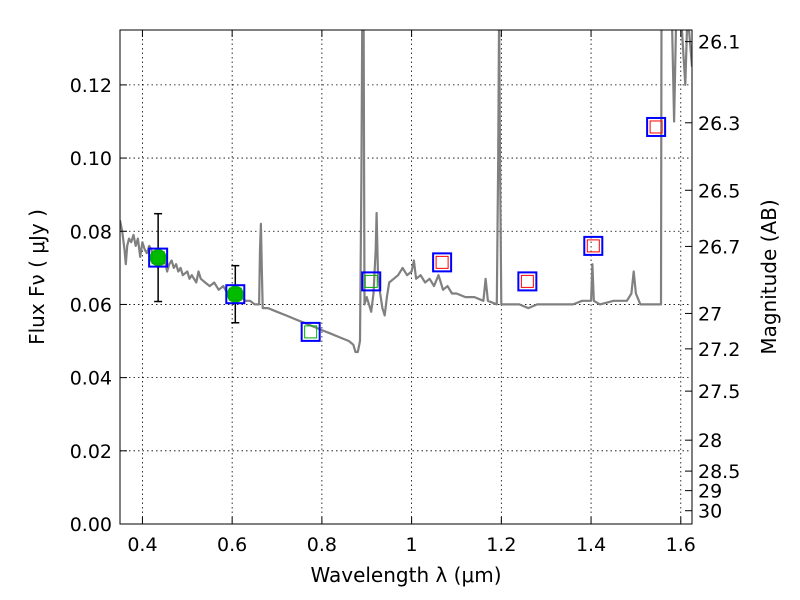 The height and width of the screenshot is (600, 800). What do you see at coordinates (405, 575) in the screenshot?
I see `x-axis-title: Wavelength λ (μm)` at bounding box center [405, 575].